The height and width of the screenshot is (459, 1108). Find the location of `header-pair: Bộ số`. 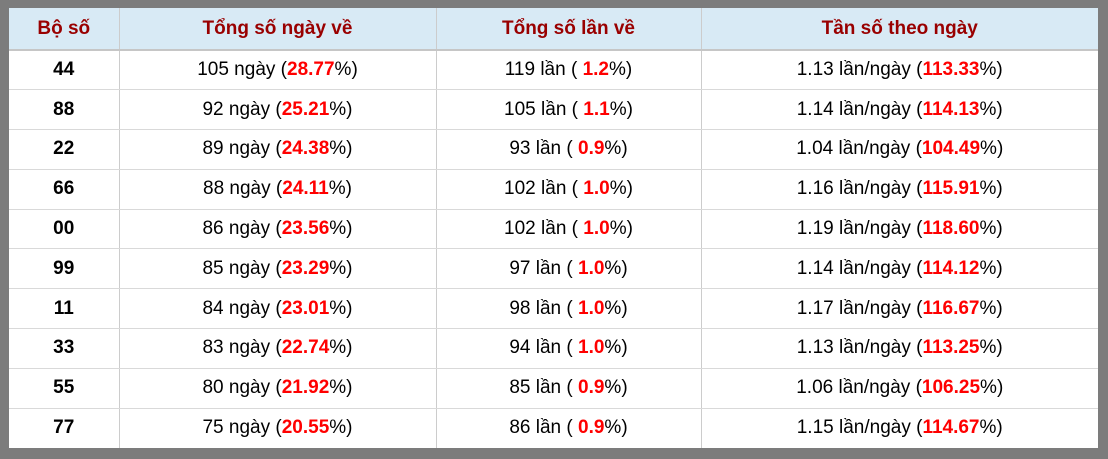

header-pair: Bộ số is located at coordinates (64, 29).